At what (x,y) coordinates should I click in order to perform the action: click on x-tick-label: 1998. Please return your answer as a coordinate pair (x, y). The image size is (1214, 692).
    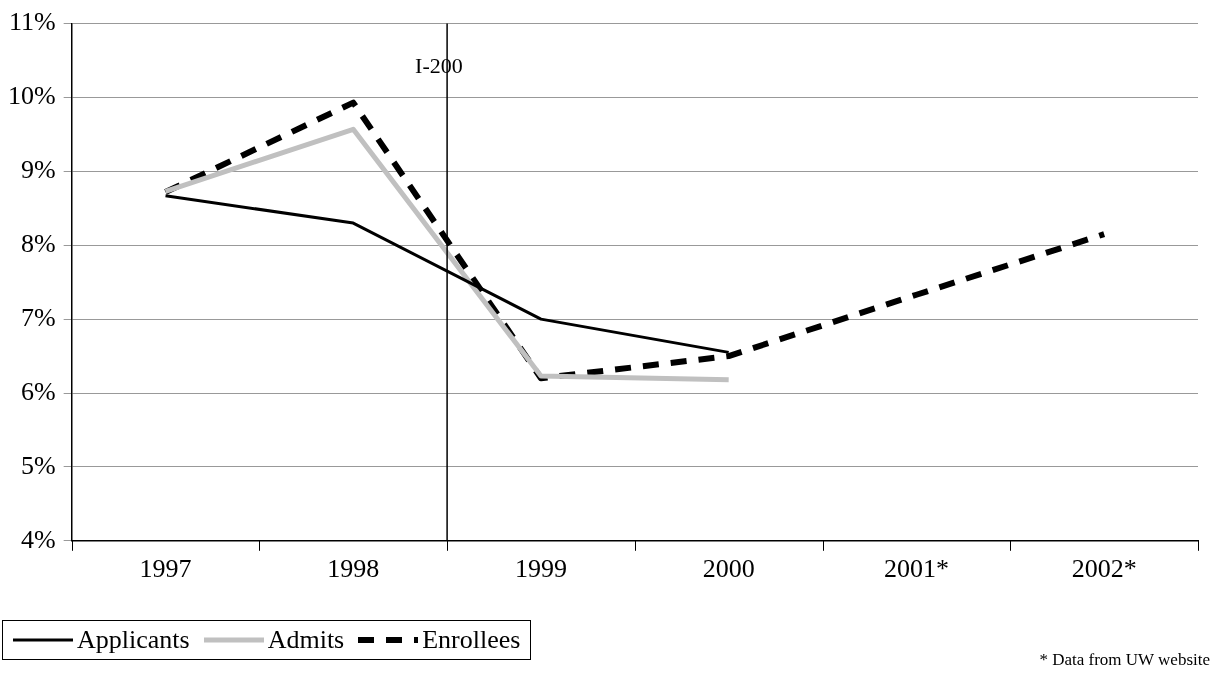
    Looking at the image, I should click on (353, 569).